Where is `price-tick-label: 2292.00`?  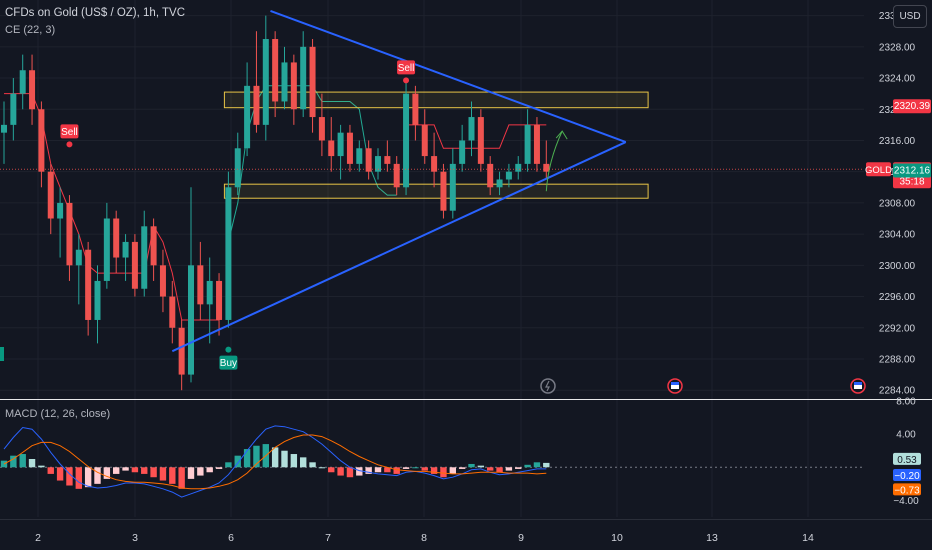
price-tick-label: 2292.00 is located at coordinates (897, 328).